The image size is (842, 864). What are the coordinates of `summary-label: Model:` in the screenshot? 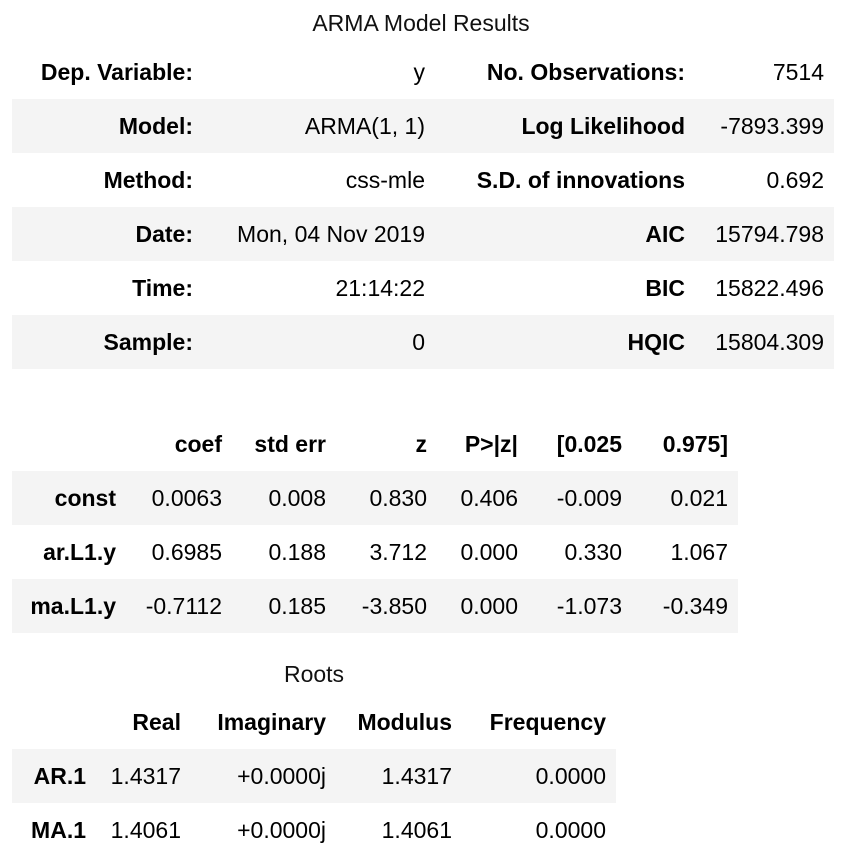 It's located at (107, 126).